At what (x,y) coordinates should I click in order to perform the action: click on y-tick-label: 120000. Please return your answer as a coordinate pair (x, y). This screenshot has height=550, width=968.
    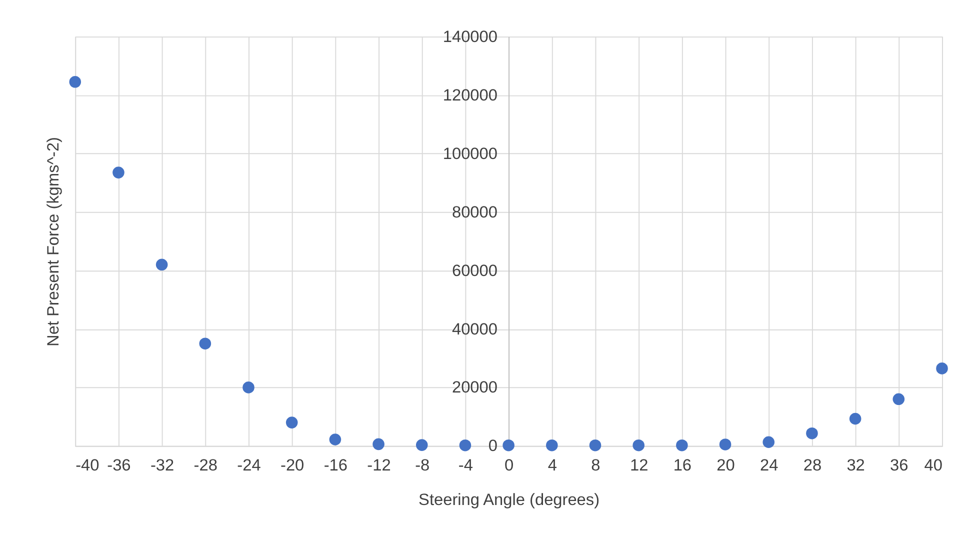
    Looking at the image, I should click on (470, 95).